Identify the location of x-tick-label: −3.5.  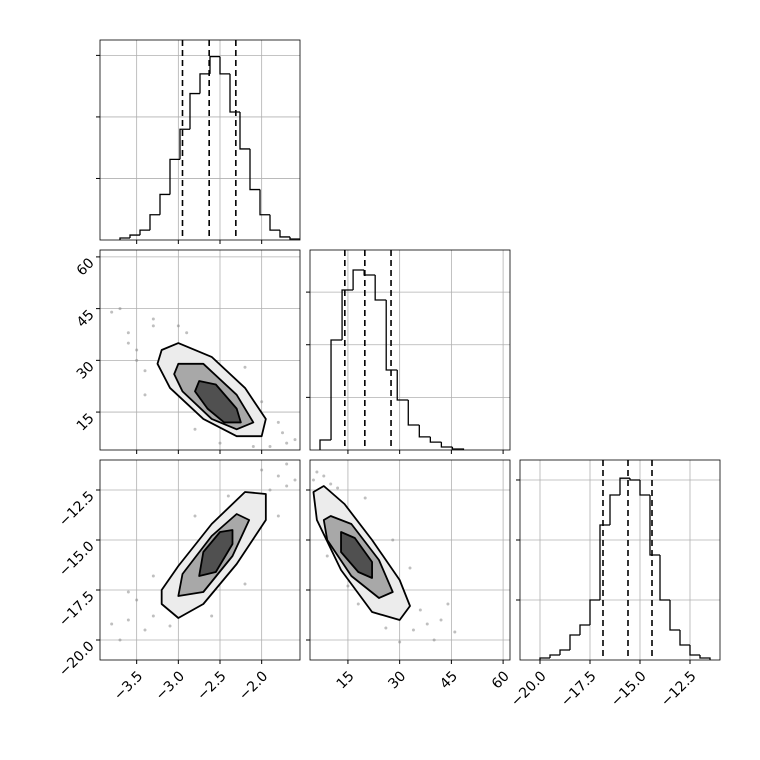
(128, 685).